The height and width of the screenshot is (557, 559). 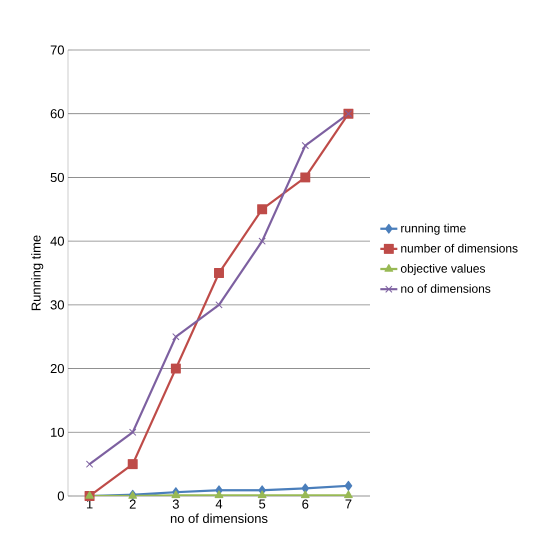 I want to click on x-tick-label: 6, so click(x=305, y=504).